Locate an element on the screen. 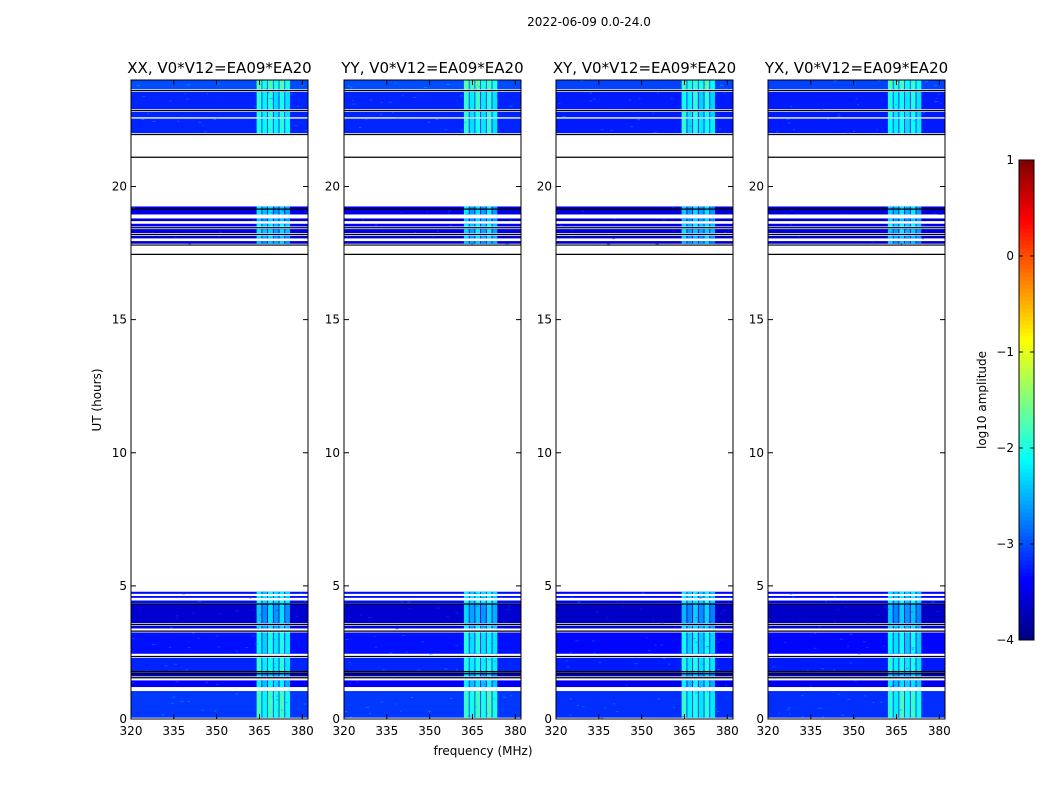 The image size is (1050, 800). x-tick-label: 320 is located at coordinates (556, 731).